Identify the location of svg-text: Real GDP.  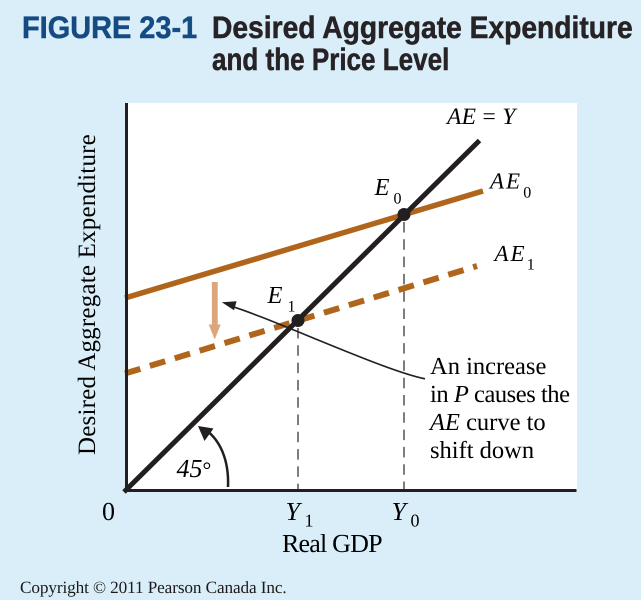
(332, 543).